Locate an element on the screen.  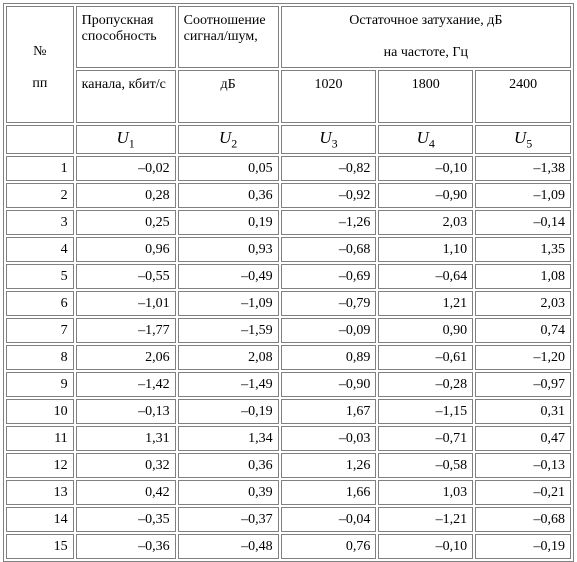
symbol-cell: U2 is located at coordinates (228, 139).